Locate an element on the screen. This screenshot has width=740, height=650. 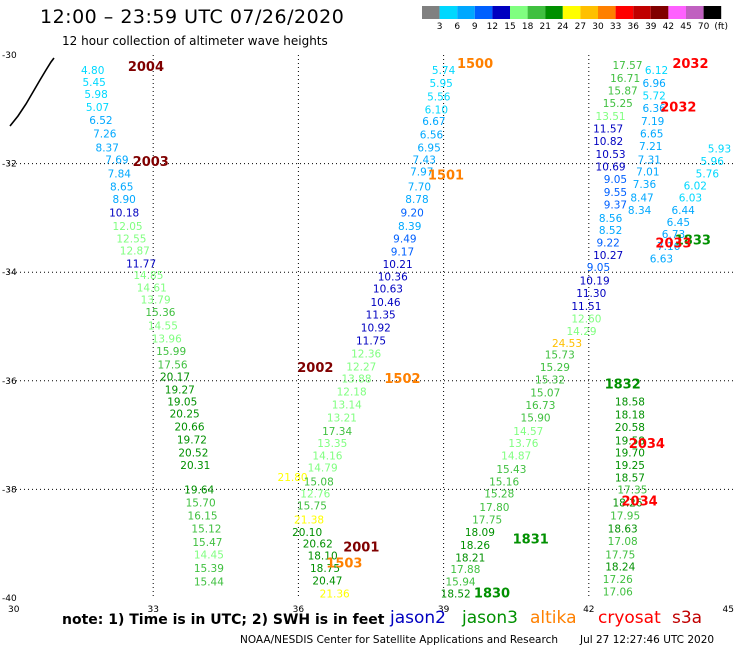
swh-value: 5.76 is located at coordinates (708, 174).